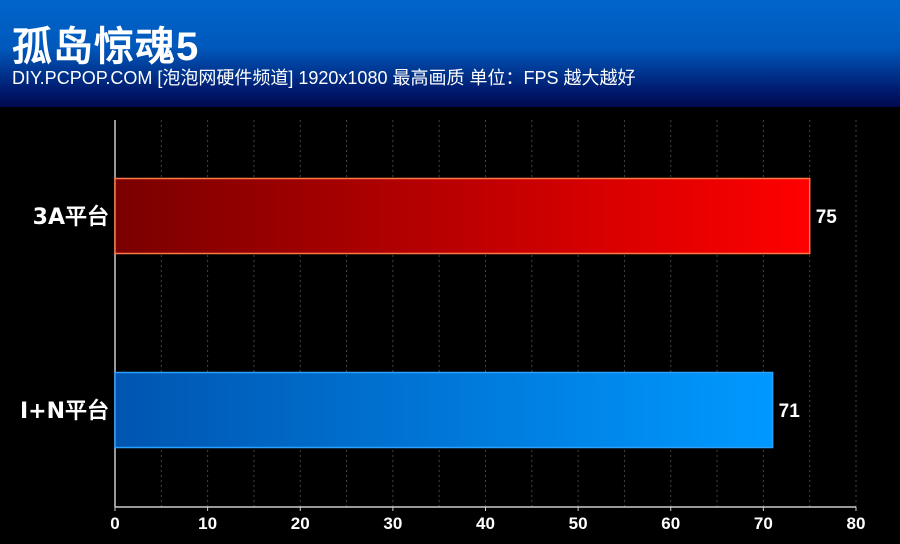 The image size is (900, 544). Describe the element at coordinates (763, 523) in the screenshot. I see `x-tick-label: 70` at that location.